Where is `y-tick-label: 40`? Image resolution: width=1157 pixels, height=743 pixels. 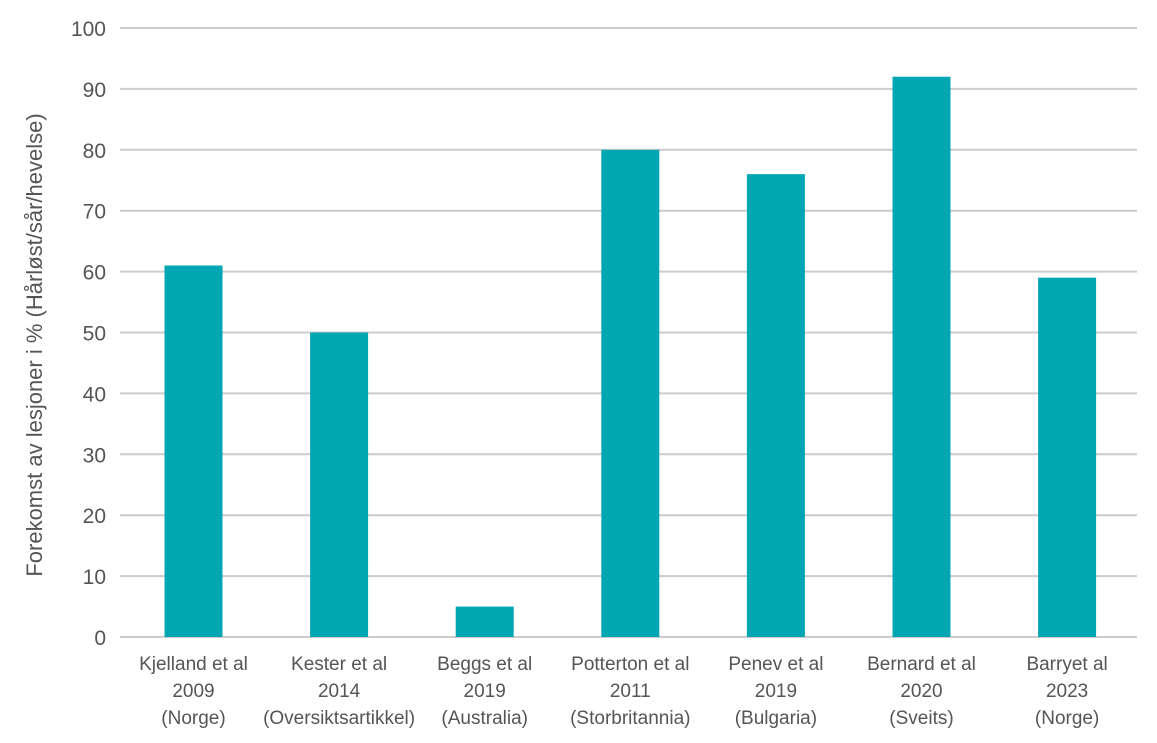 y-tick-label: 40 is located at coordinates (94, 394).